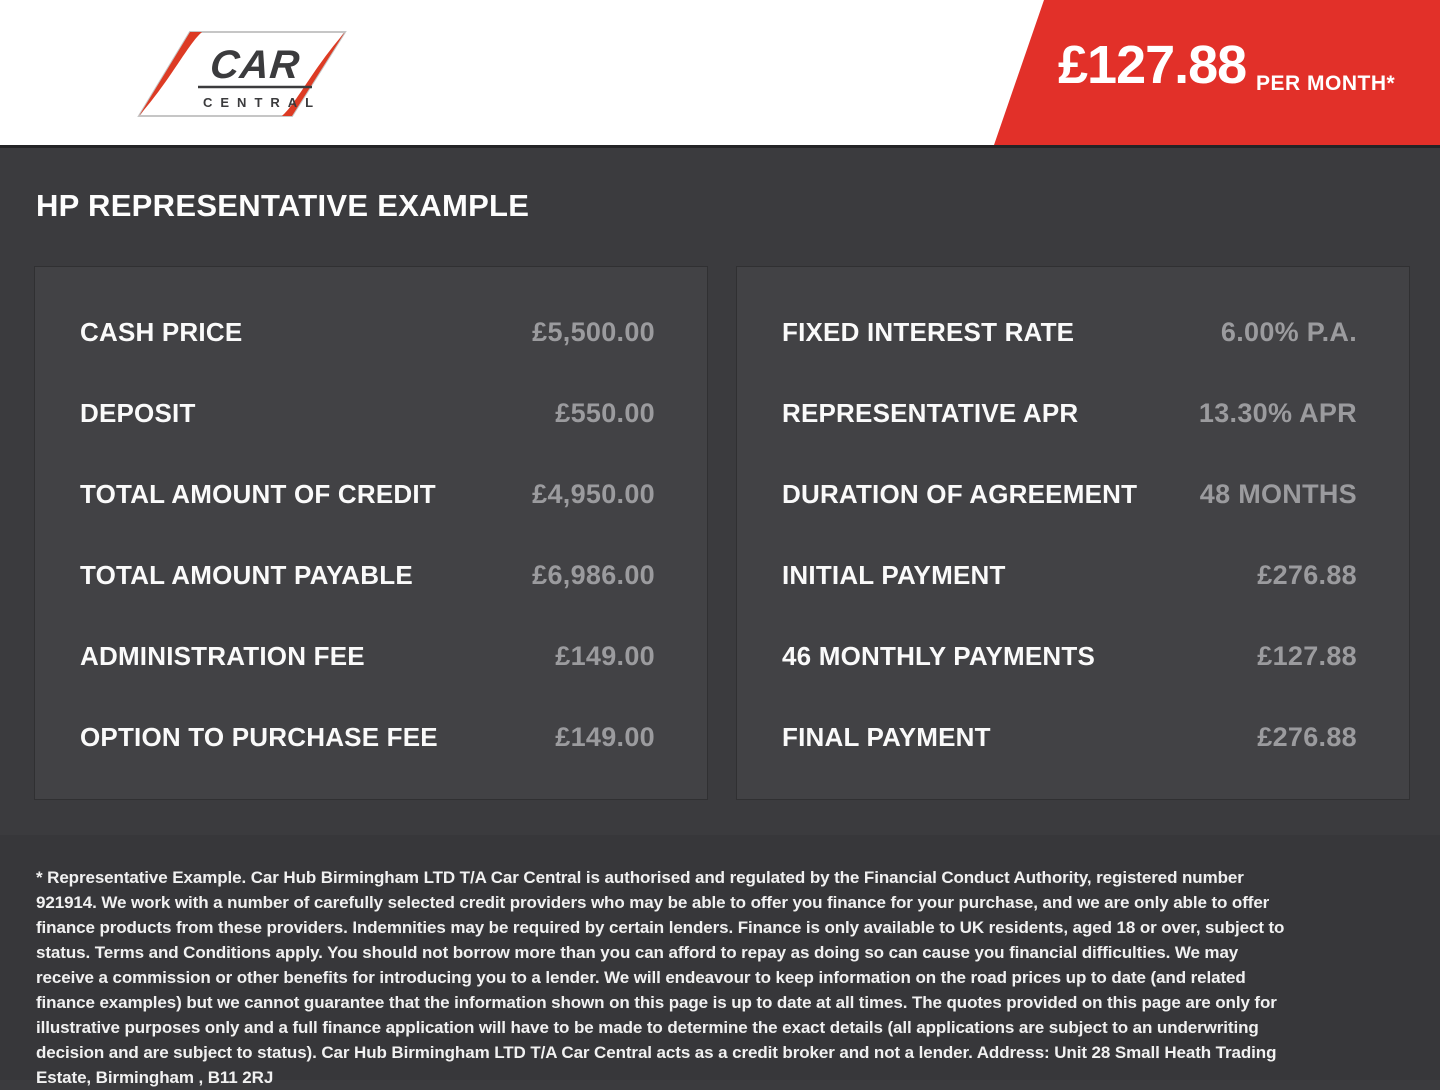 The height and width of the screenshot is (1090, 1440). What do you see at coordinates (720, 74) in the screenshot?
I see `page-header: CAR CENTRAL £127.88 PER MONTH*` at bounding box center [720, 74].